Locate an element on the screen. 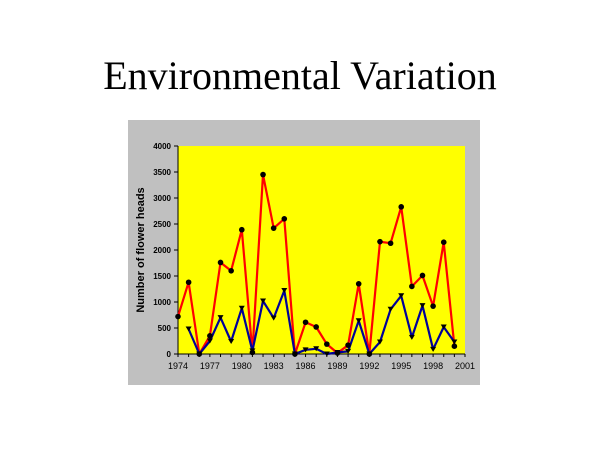 Image resolution: width=600 pixels, height=450 pixels. x-tick-label: 1992 is located at coordinates (369, 366).